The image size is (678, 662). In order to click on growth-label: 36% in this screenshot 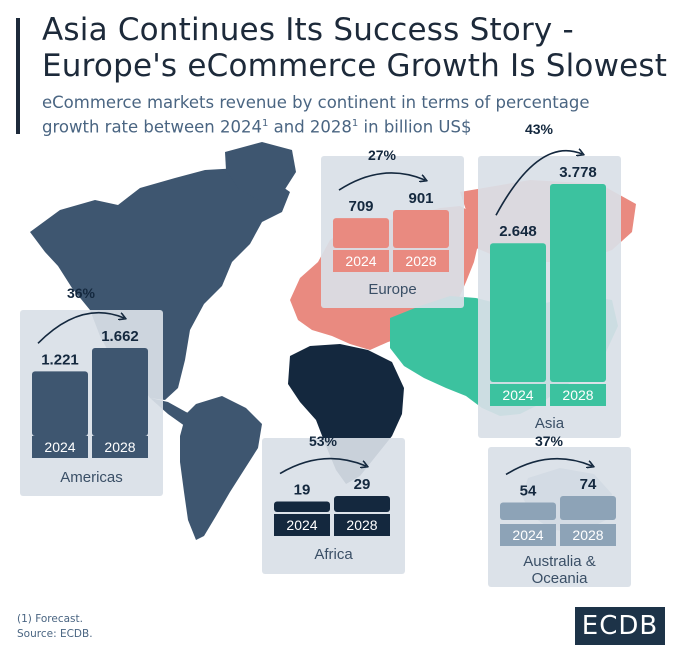, I will do `click(81, 293)`.